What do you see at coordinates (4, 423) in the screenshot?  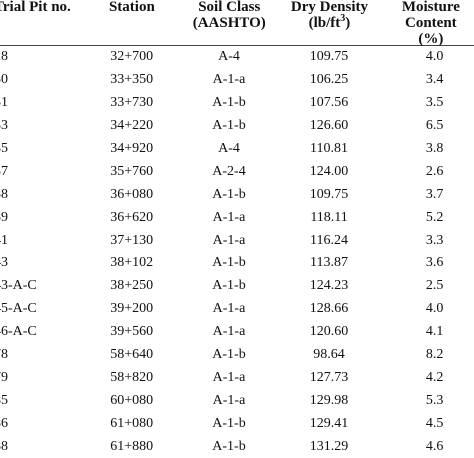 I see `cell-trial-pit: 86` at bounding box center [4, 423].